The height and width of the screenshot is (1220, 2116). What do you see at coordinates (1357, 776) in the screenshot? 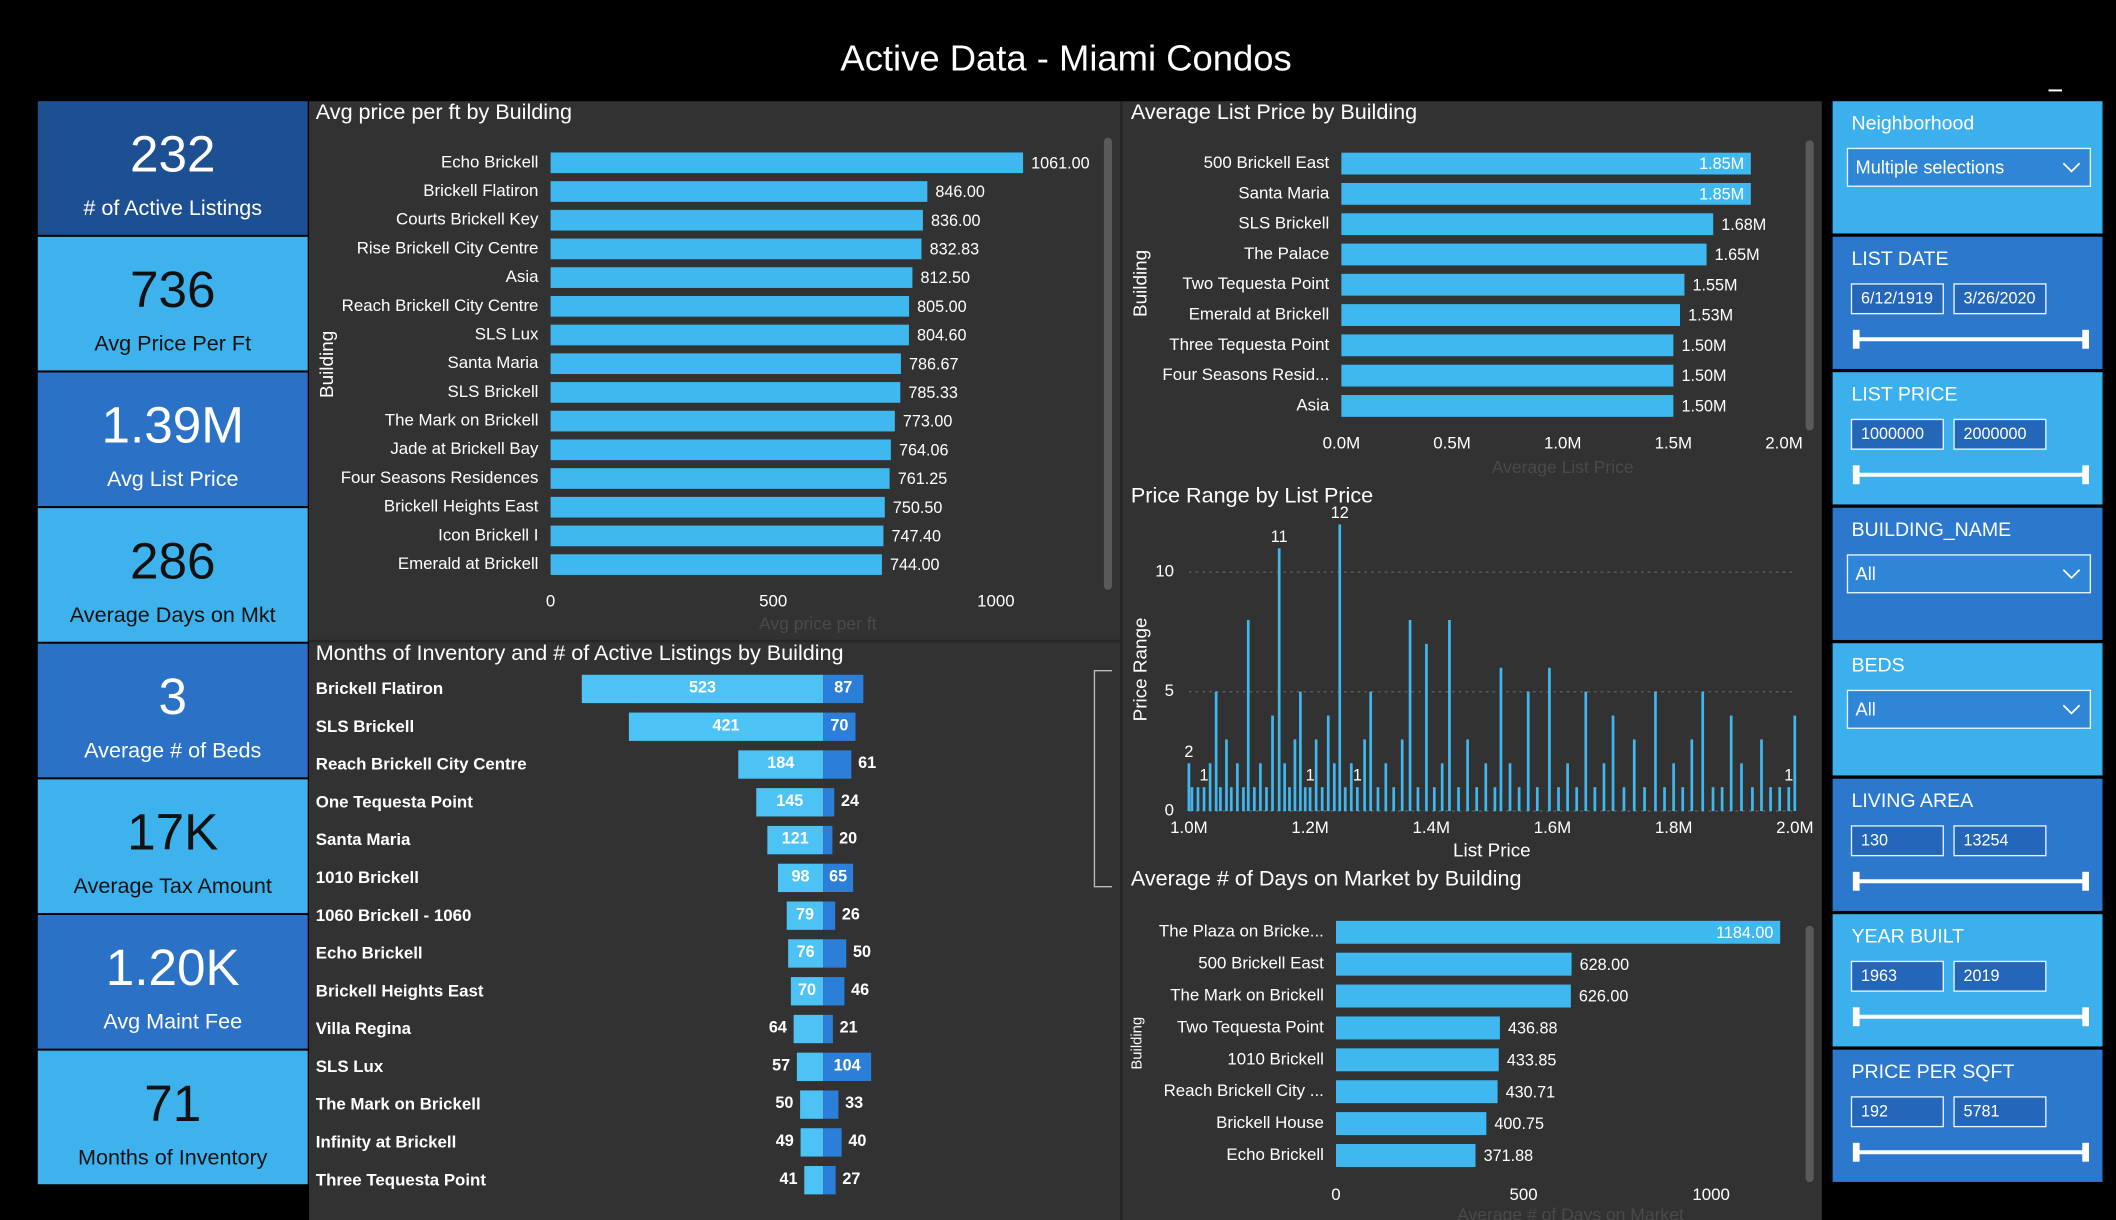
I see `value-label: 1` at bounding box center [1357, 776].